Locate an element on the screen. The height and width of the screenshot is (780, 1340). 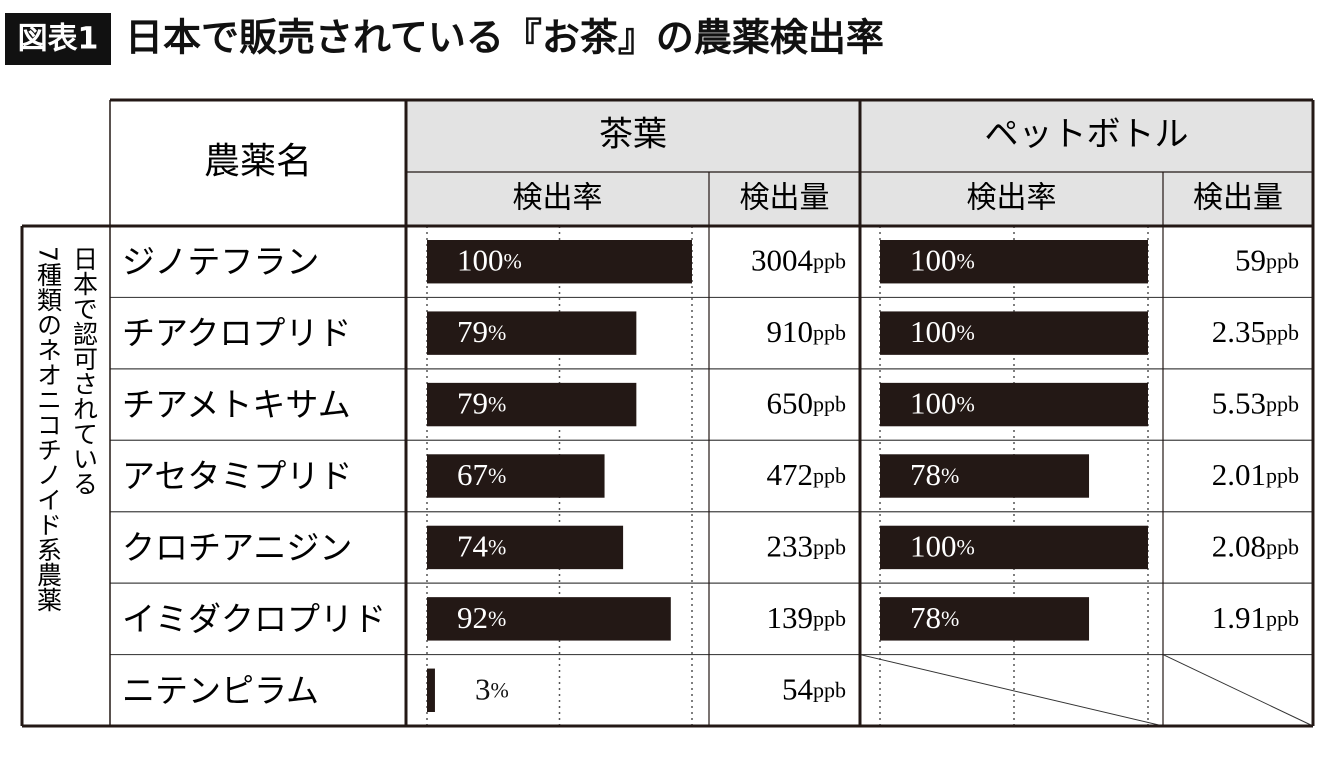
badge-box is located at coordinates (58, 39).